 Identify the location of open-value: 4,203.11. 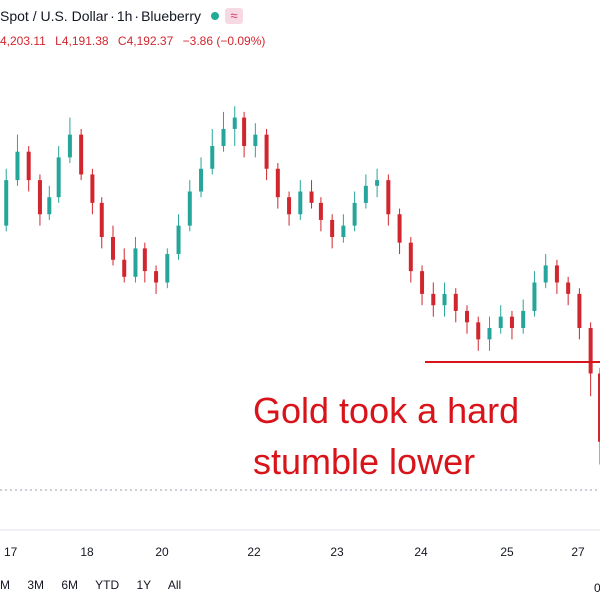
(23, 41).